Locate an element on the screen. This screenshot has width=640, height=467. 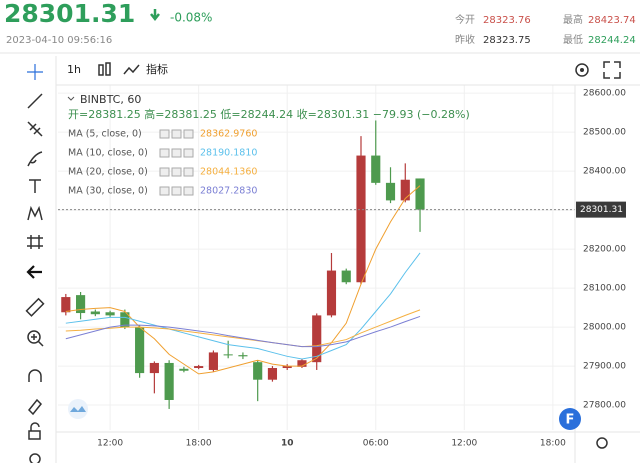
y-tick-label: 28100.00 is located at coordinates (604, 289).